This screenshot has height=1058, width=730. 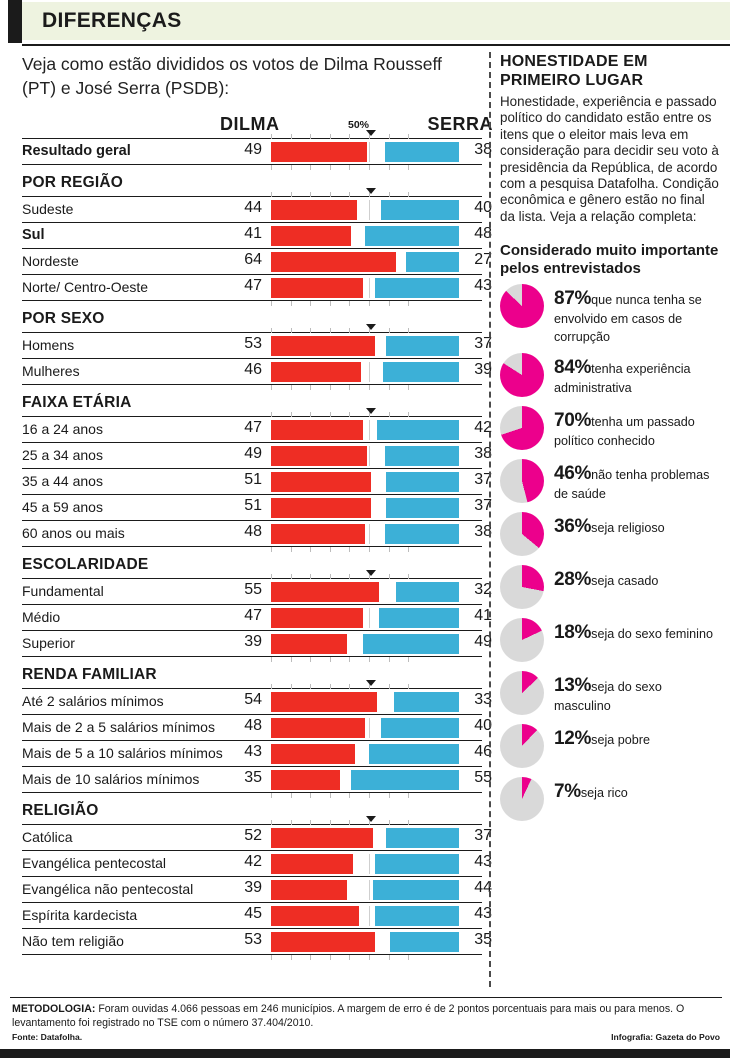 I want to click on pie-item-description: seja religioso, so click(x=628, y=528).